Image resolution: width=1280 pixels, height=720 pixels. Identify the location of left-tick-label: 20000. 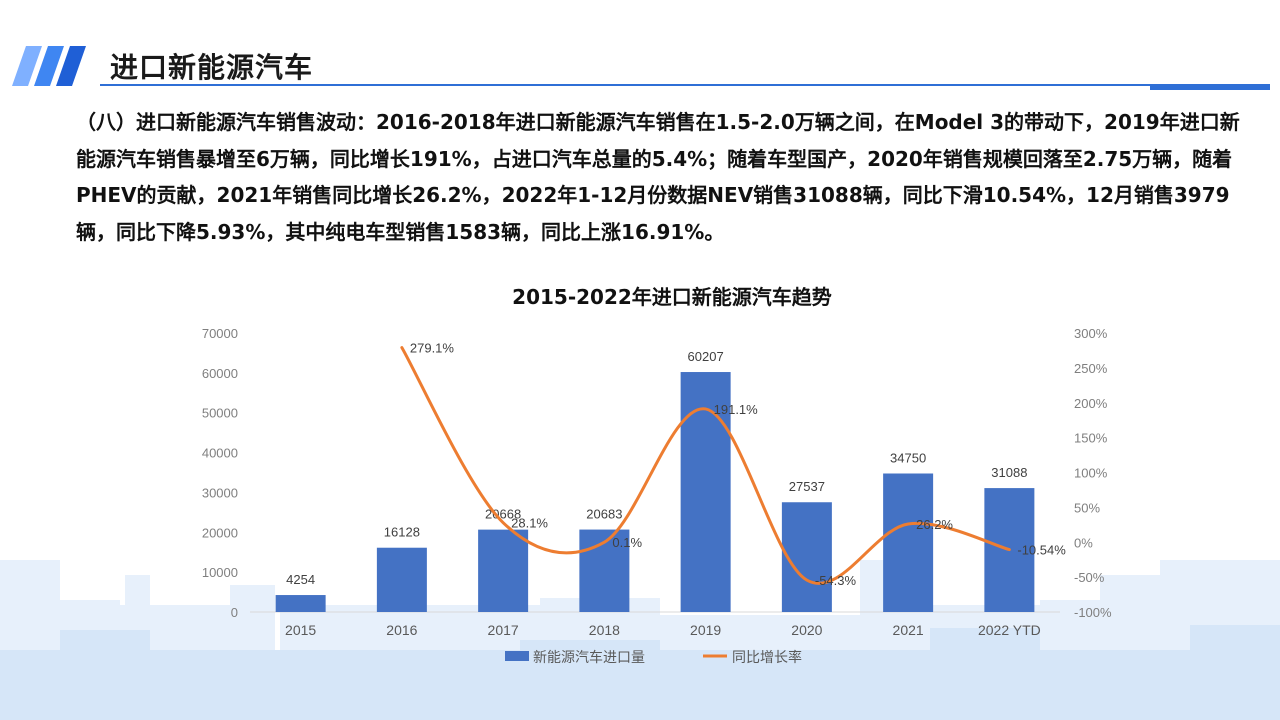
(220, 532).